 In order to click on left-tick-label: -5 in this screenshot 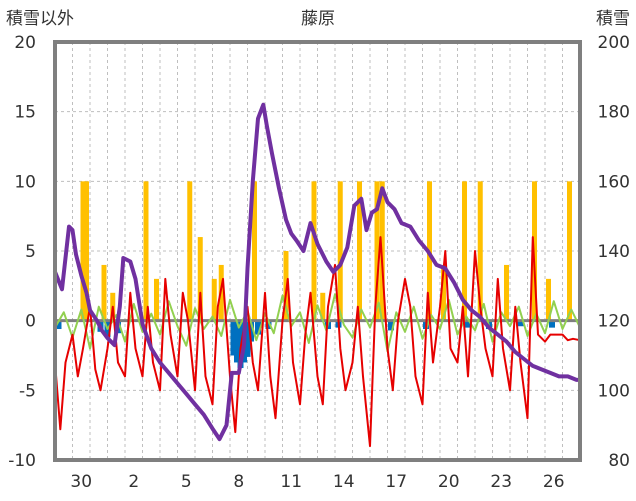, I will do `click(27, 391)`.